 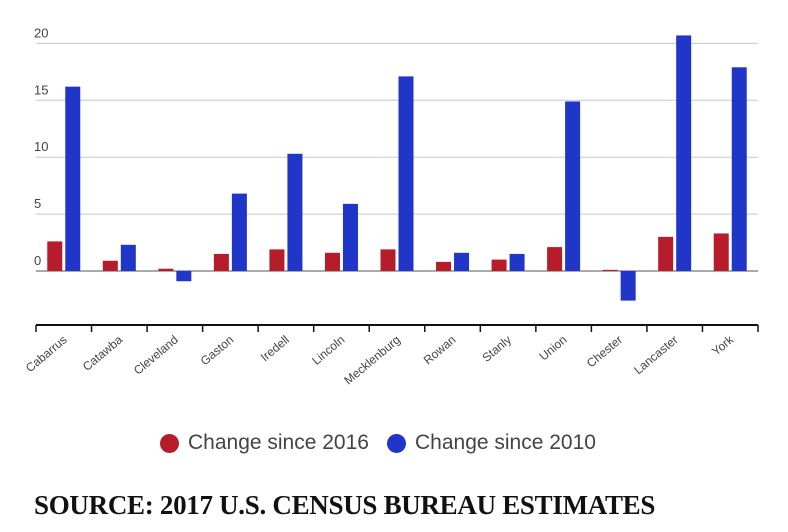 What do you see at coordinates (55, 256) in the screenshot?
I see `bar-cabarrus-2016` at bounding box center [55, 256].